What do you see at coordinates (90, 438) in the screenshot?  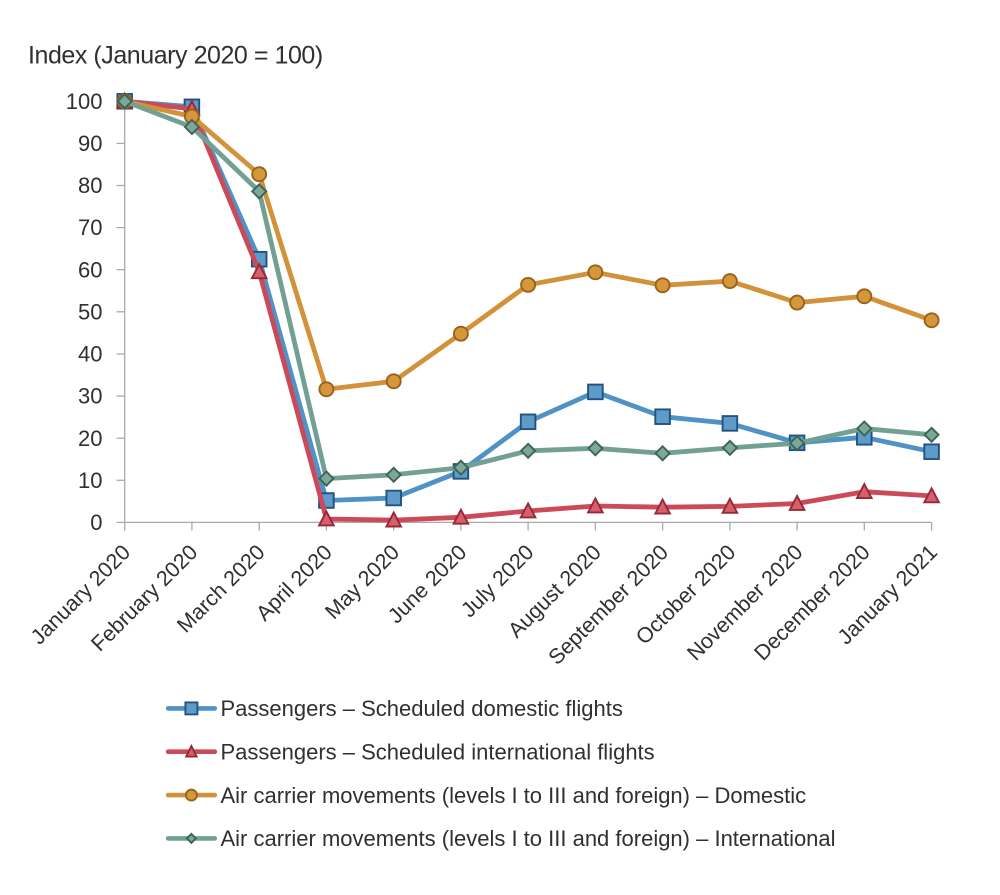 I see `svg-text: 20` at bounding box center [90, 438].